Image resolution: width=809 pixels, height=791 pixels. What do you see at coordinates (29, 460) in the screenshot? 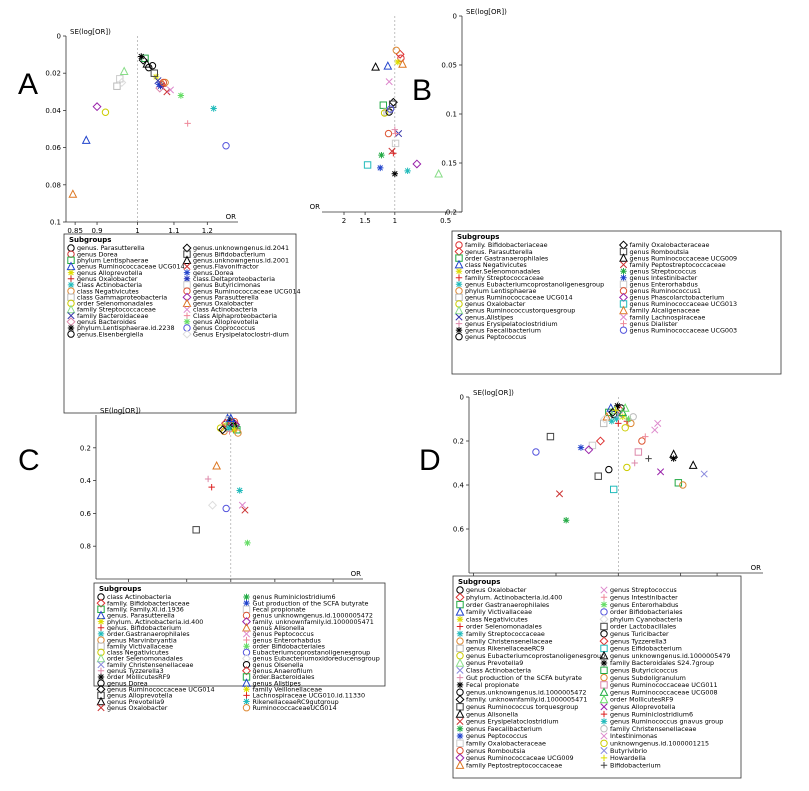
I see `panel-letter-c: C` at bounding box center [29, 460].